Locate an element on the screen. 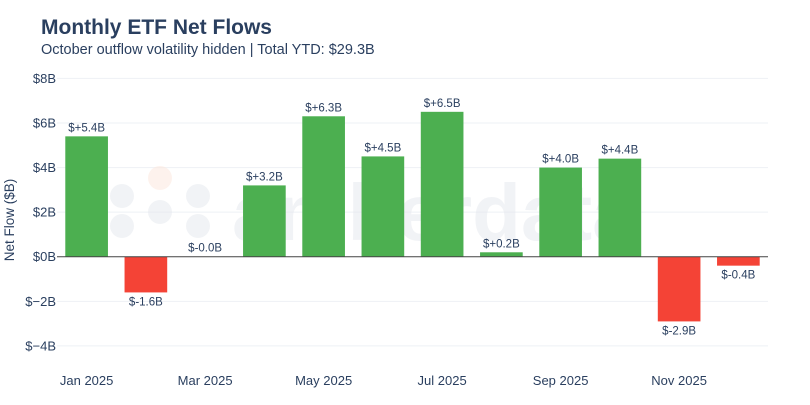 The image size is (810, 405). y-tick-label: $4B is located at coordinates (44, 167).